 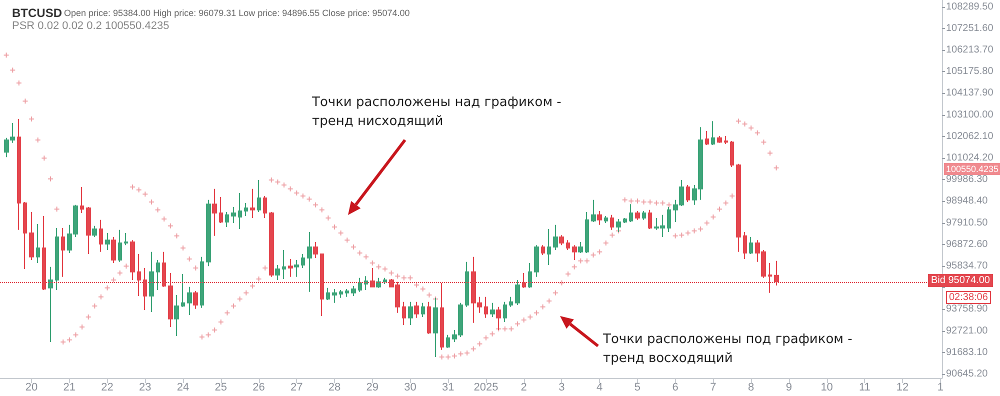 What do you see at coordinates (970, 158) in the screenshot?
I see `y-tick-label: 101024.20` at bounding box center [970, 158].